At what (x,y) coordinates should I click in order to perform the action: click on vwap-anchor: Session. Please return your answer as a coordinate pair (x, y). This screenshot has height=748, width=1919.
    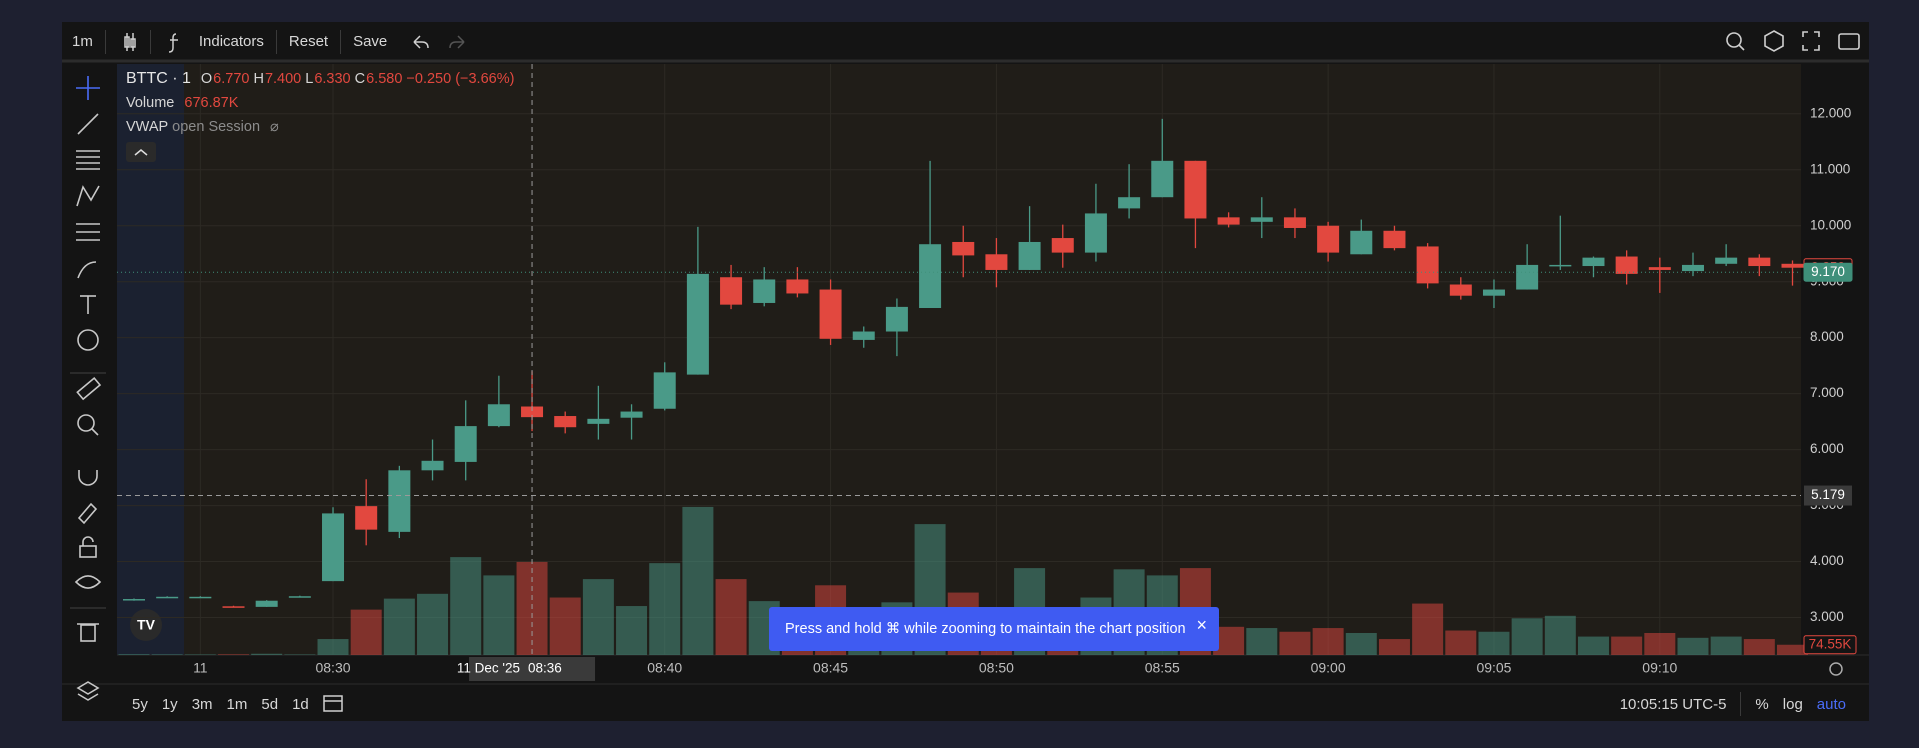
    Looking at the image, I should click on (234, 127).